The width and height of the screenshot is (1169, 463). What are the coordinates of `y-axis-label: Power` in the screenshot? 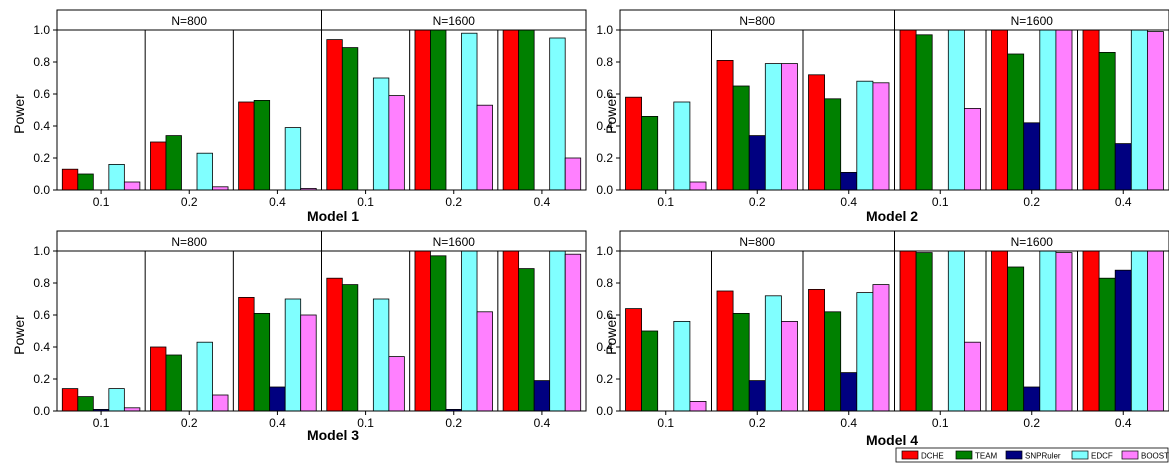 It's located at (611, 335).